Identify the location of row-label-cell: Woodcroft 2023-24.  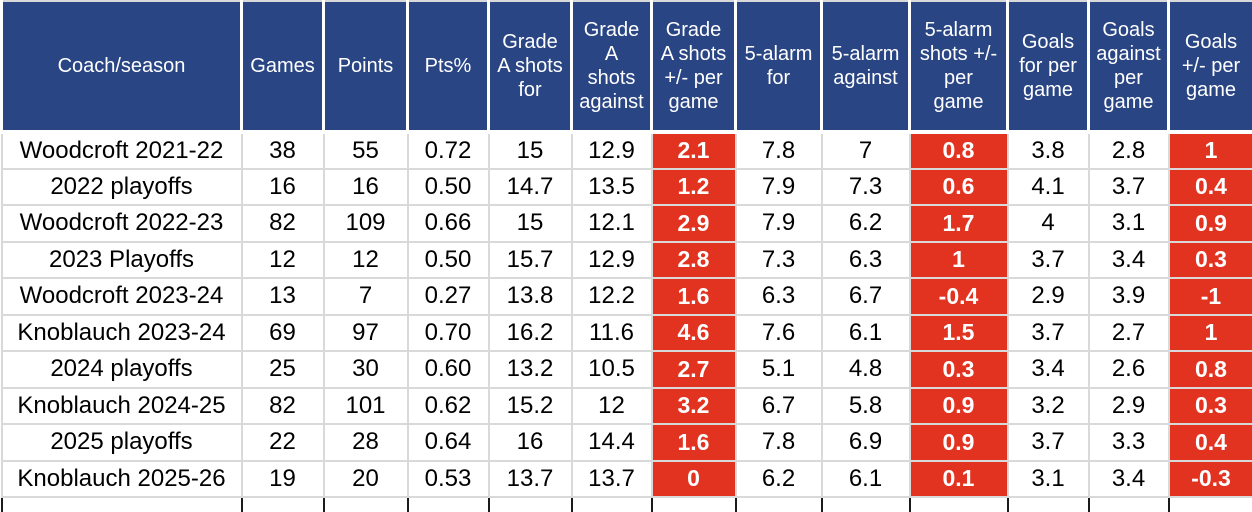
(121, 296).